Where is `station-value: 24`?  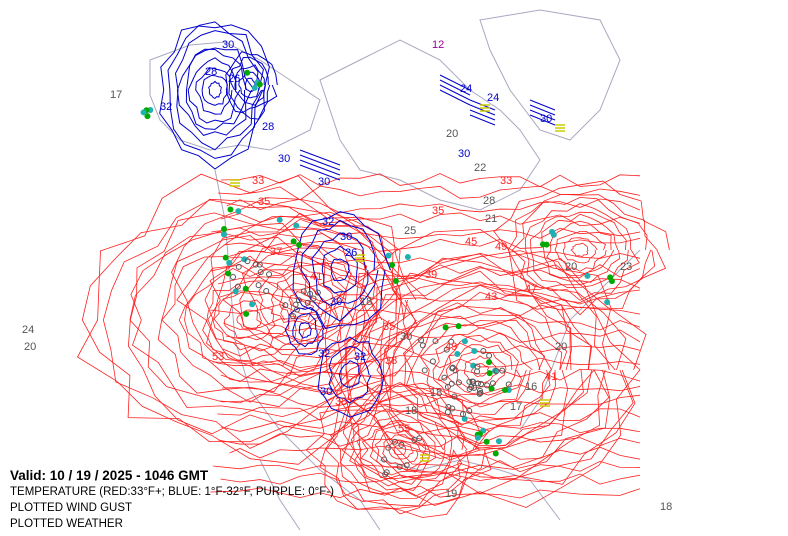 station-value: 24 is located at coordinates (28, 330).